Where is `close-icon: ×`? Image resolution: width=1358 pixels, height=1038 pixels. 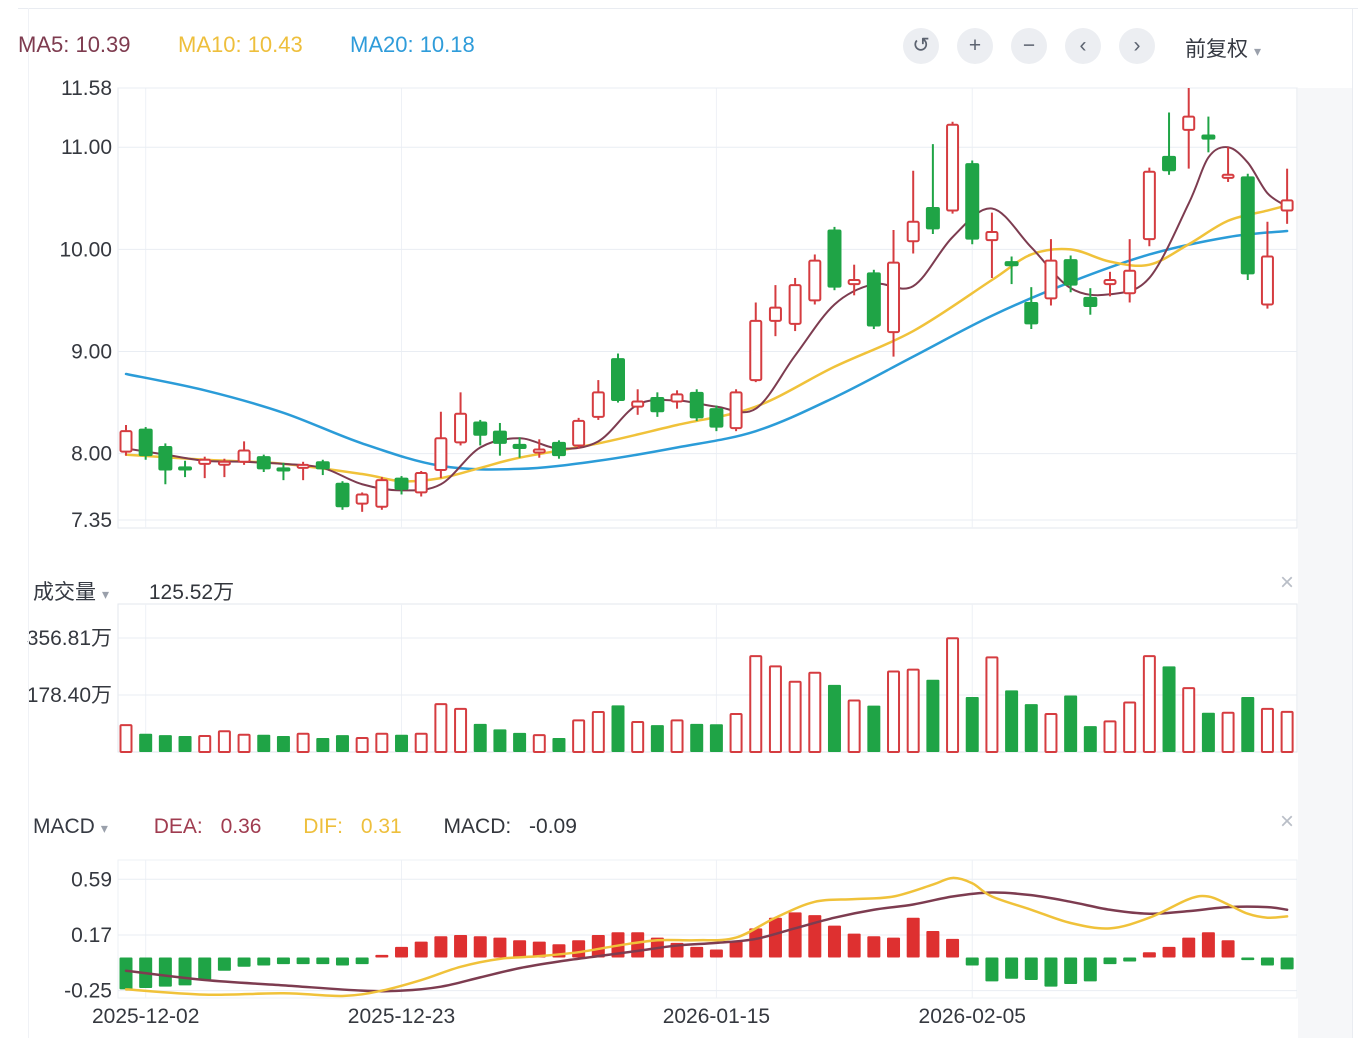 close-icon: × is located at coordinates (1286, 582).